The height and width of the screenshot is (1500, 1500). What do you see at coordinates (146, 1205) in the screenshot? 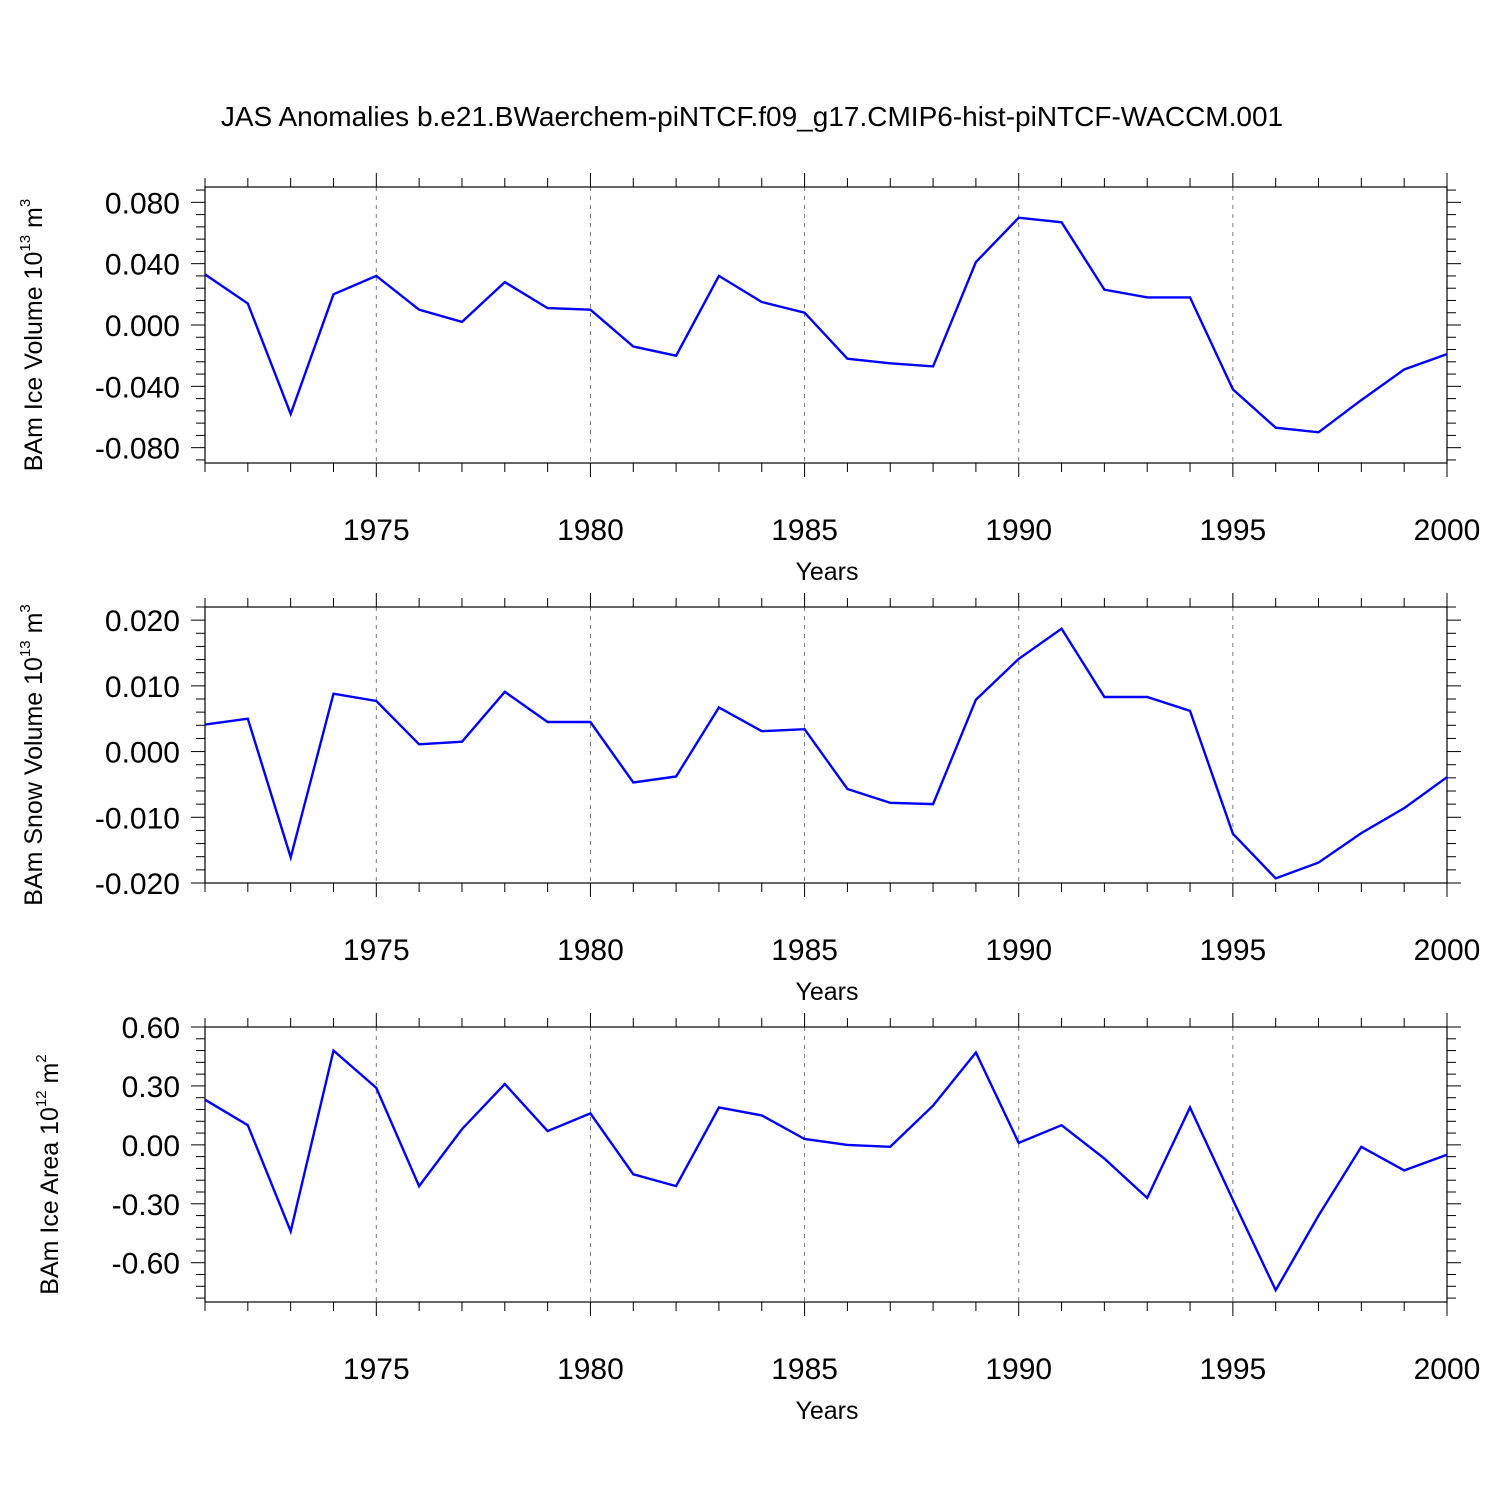
I see `y-tick-label: -0.30` at bounding box center [146, 1205].